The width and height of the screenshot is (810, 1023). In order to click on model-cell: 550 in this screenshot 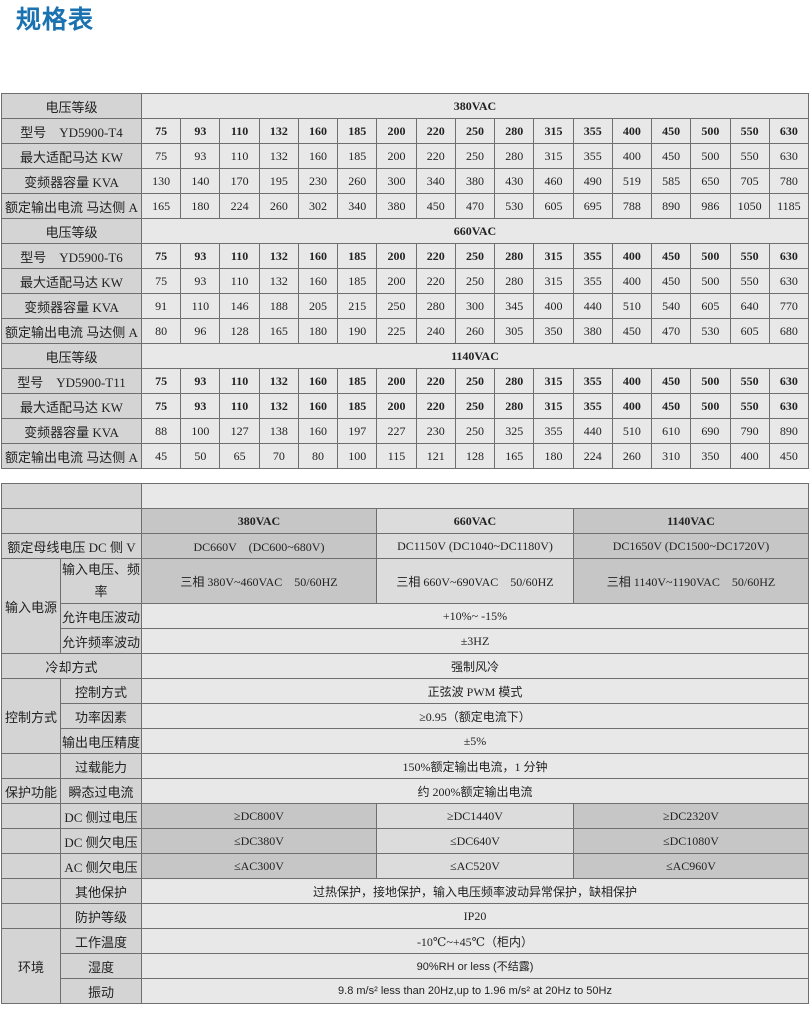, I will do `click(749, 381)`.